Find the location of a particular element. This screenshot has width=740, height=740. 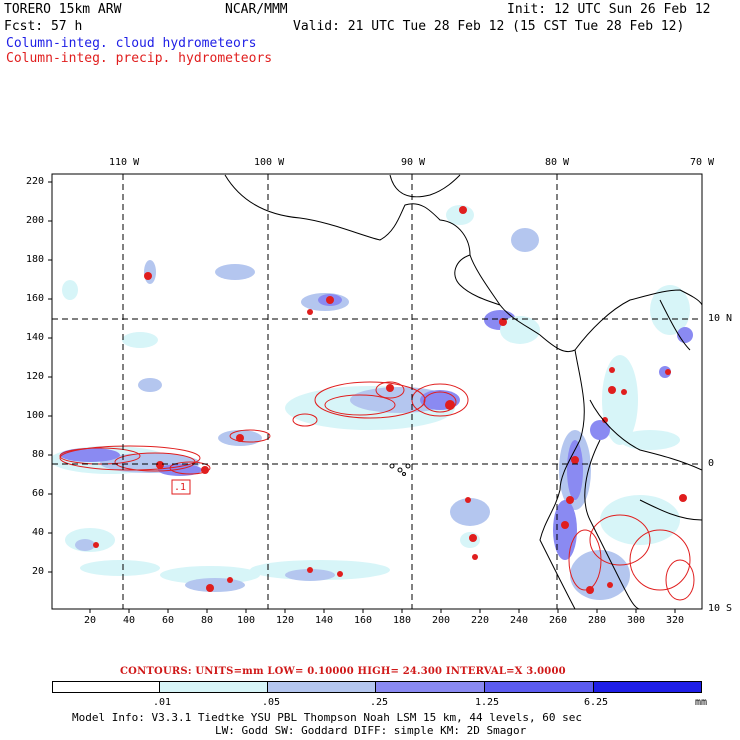

y-tick-label: 60 is located at coordinates (38, 493).